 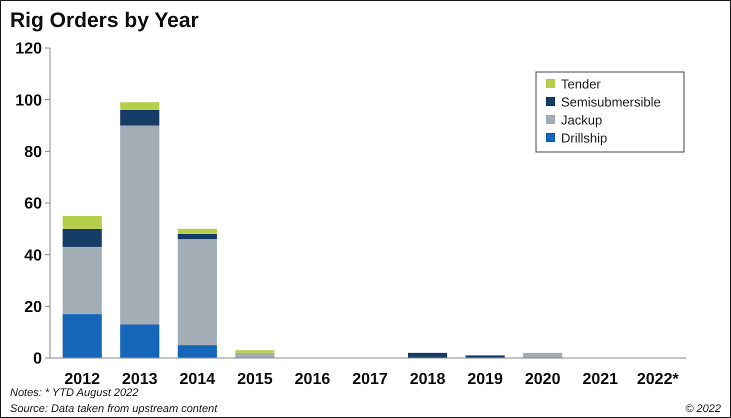 What do you see at coordinates (28, 101) in the screenshot?
I see `y-tick-label: 100` at bounding box center [28, 101].